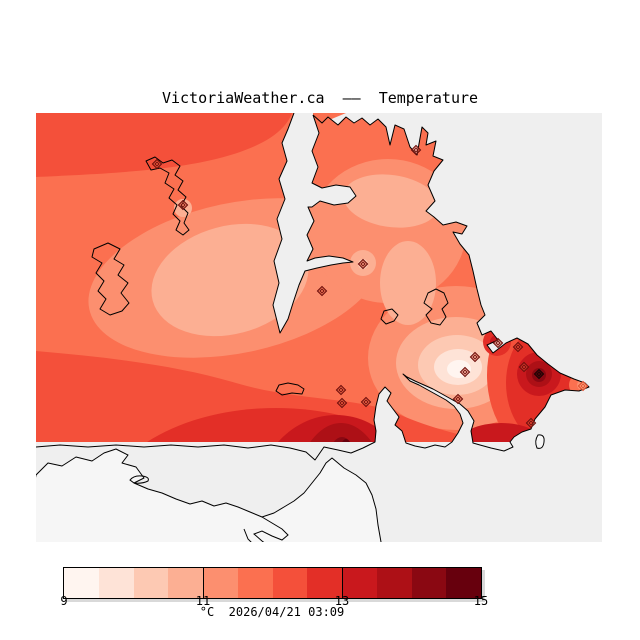 This screenshot has width=640, height=640. I want to click on colorbar-tick-label: 13, so click(342, 601).